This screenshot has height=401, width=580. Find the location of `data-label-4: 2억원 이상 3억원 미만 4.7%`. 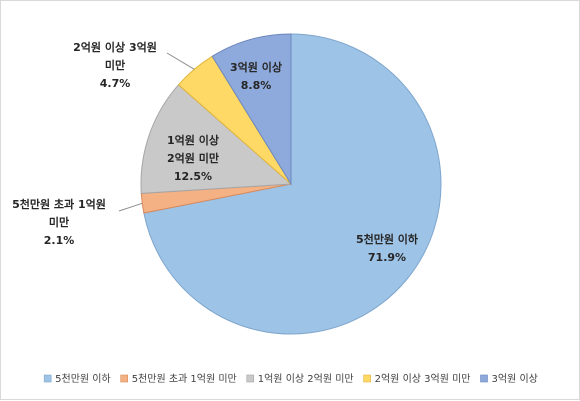

data-label-4: 2억원 이상 3억원 미만 4.7% is located at coordinates (115, 65).